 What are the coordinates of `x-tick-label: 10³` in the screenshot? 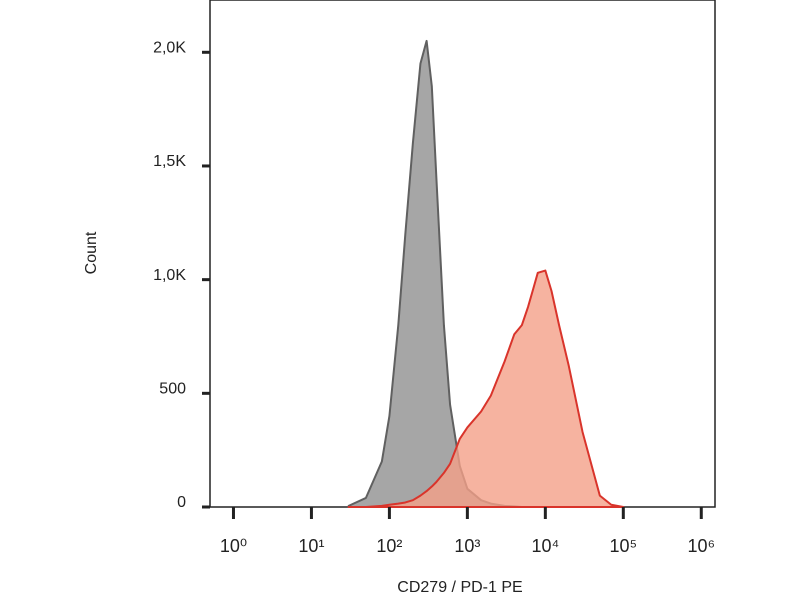 It's located at (467, 546).